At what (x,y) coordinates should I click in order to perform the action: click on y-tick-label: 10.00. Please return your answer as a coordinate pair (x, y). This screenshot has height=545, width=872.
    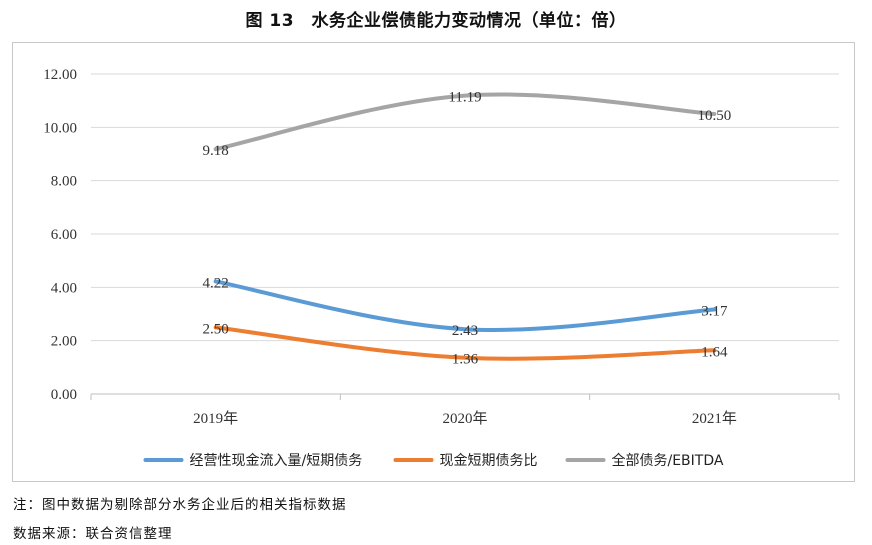
    Looking at the image, I should click on (60, 128).